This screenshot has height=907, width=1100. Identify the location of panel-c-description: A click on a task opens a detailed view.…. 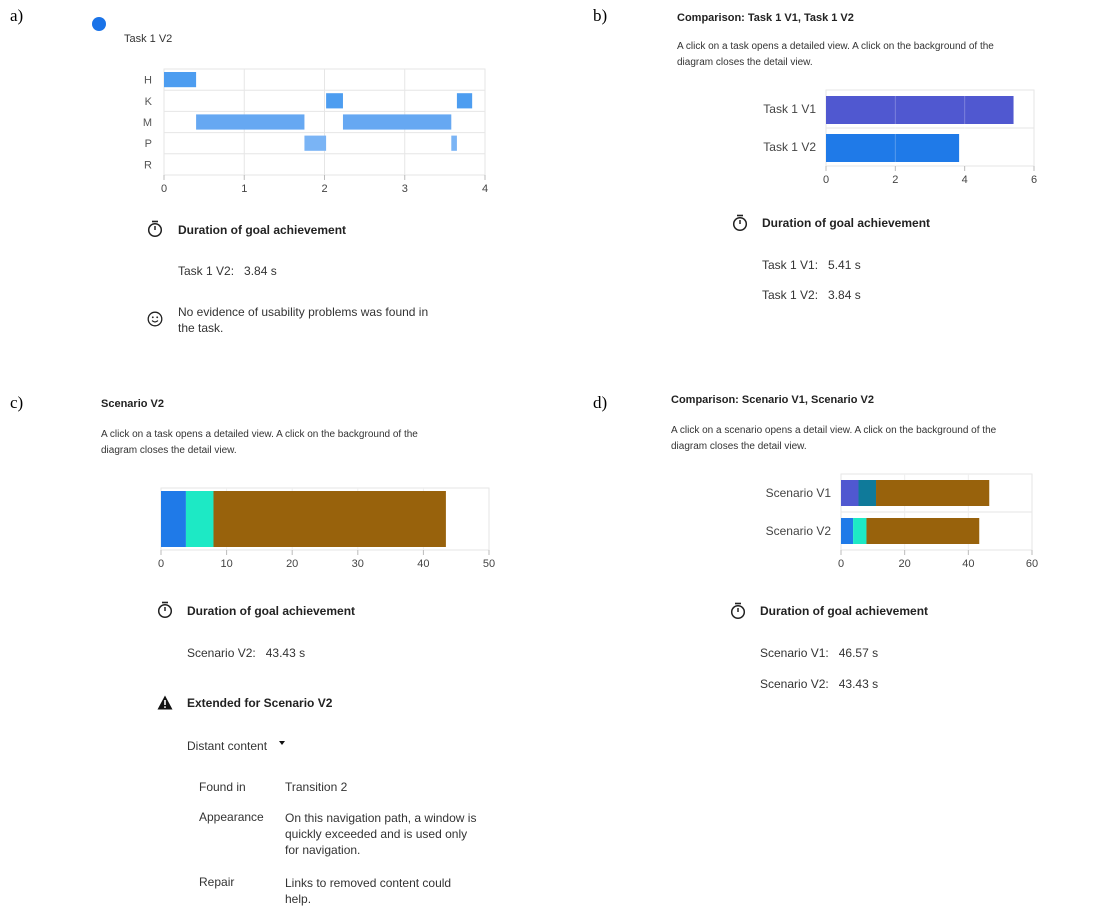
(259, 443).